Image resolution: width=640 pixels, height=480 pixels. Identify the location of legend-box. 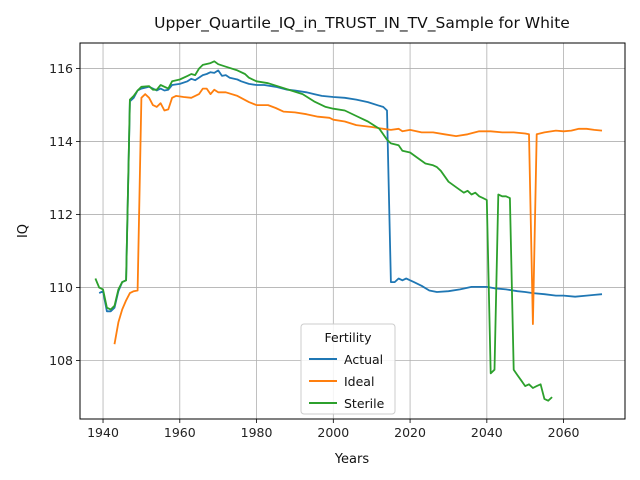
(348, 369).